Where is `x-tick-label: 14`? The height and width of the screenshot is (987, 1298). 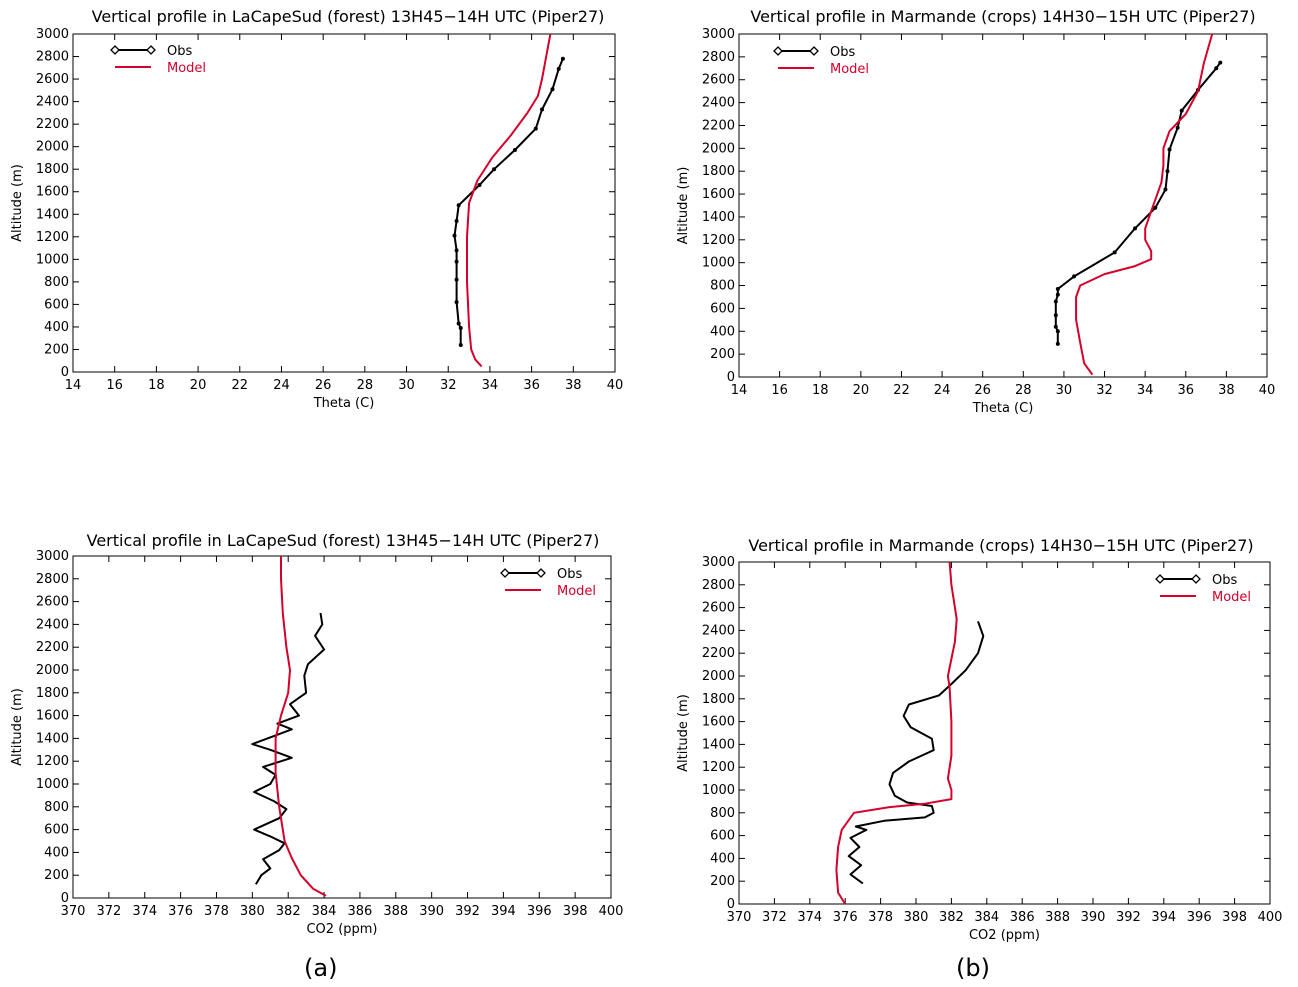
x-tick-label: 14 is located at coordinates (73, 385).